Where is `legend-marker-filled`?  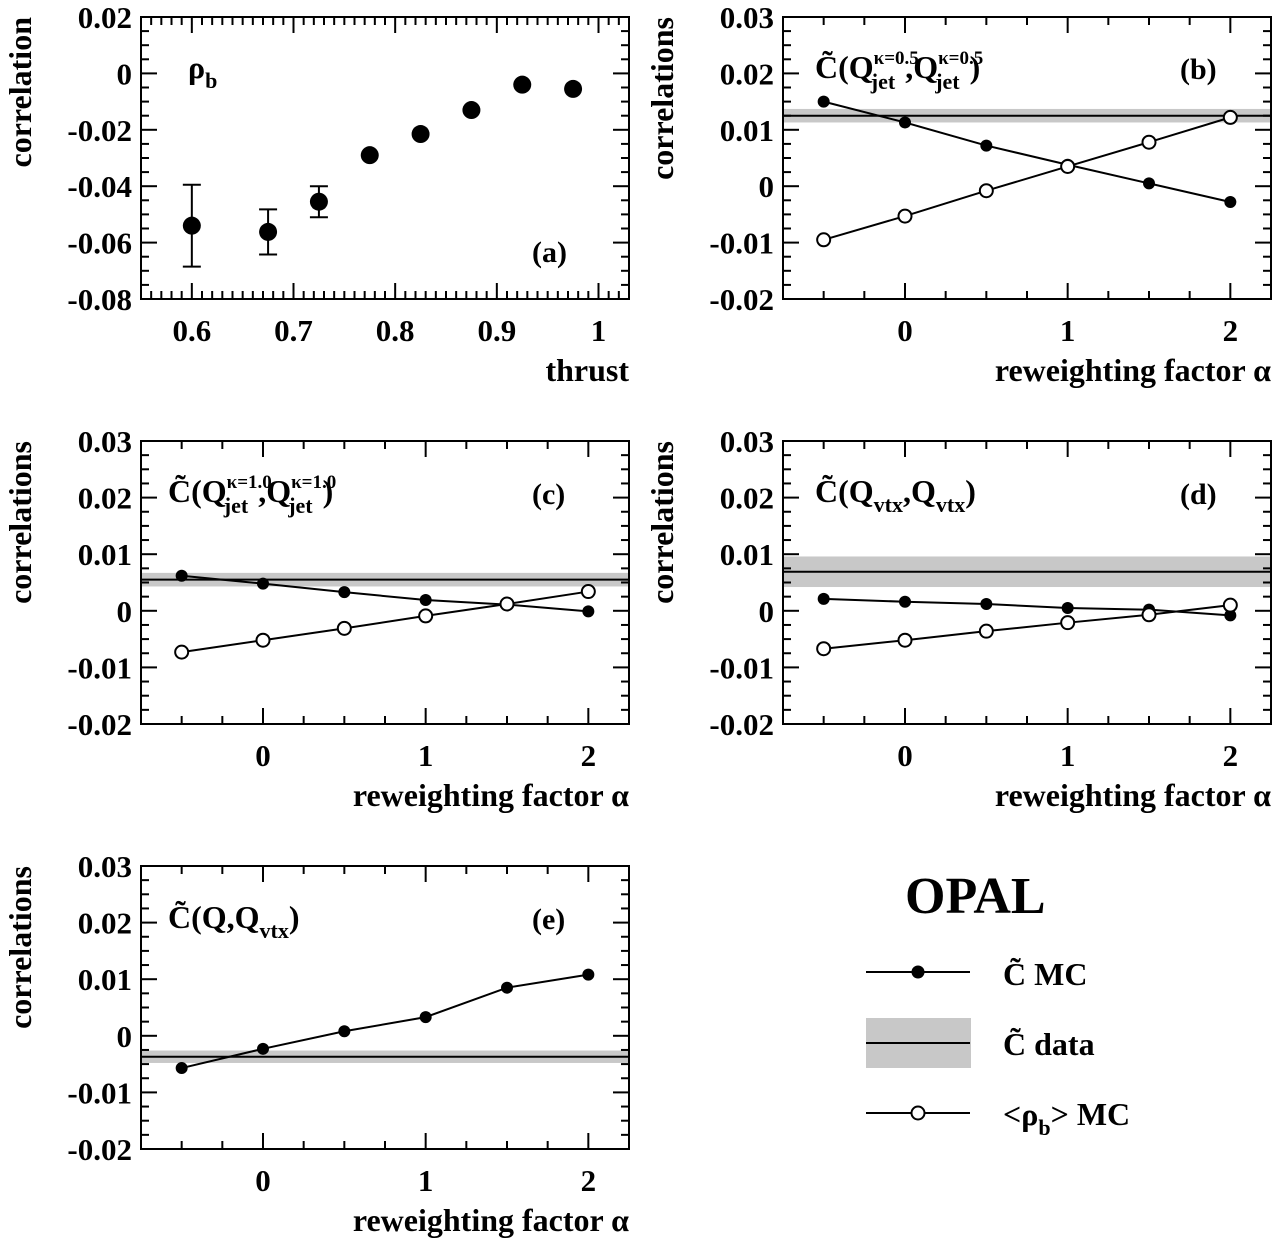
legend-marker-filled is located at coordinates (918, 972).